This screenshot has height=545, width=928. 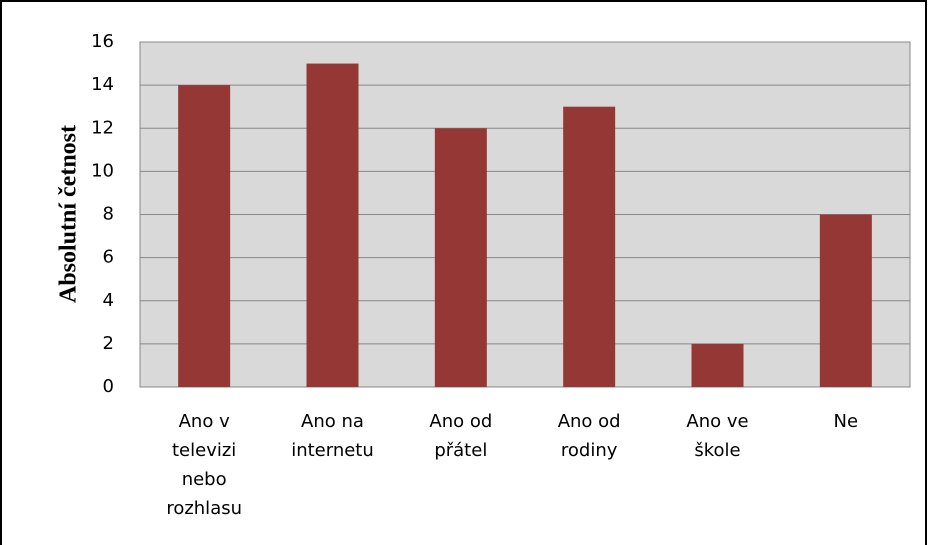 I want to click on y-tick-label: 10, so click(x=102, y=170).